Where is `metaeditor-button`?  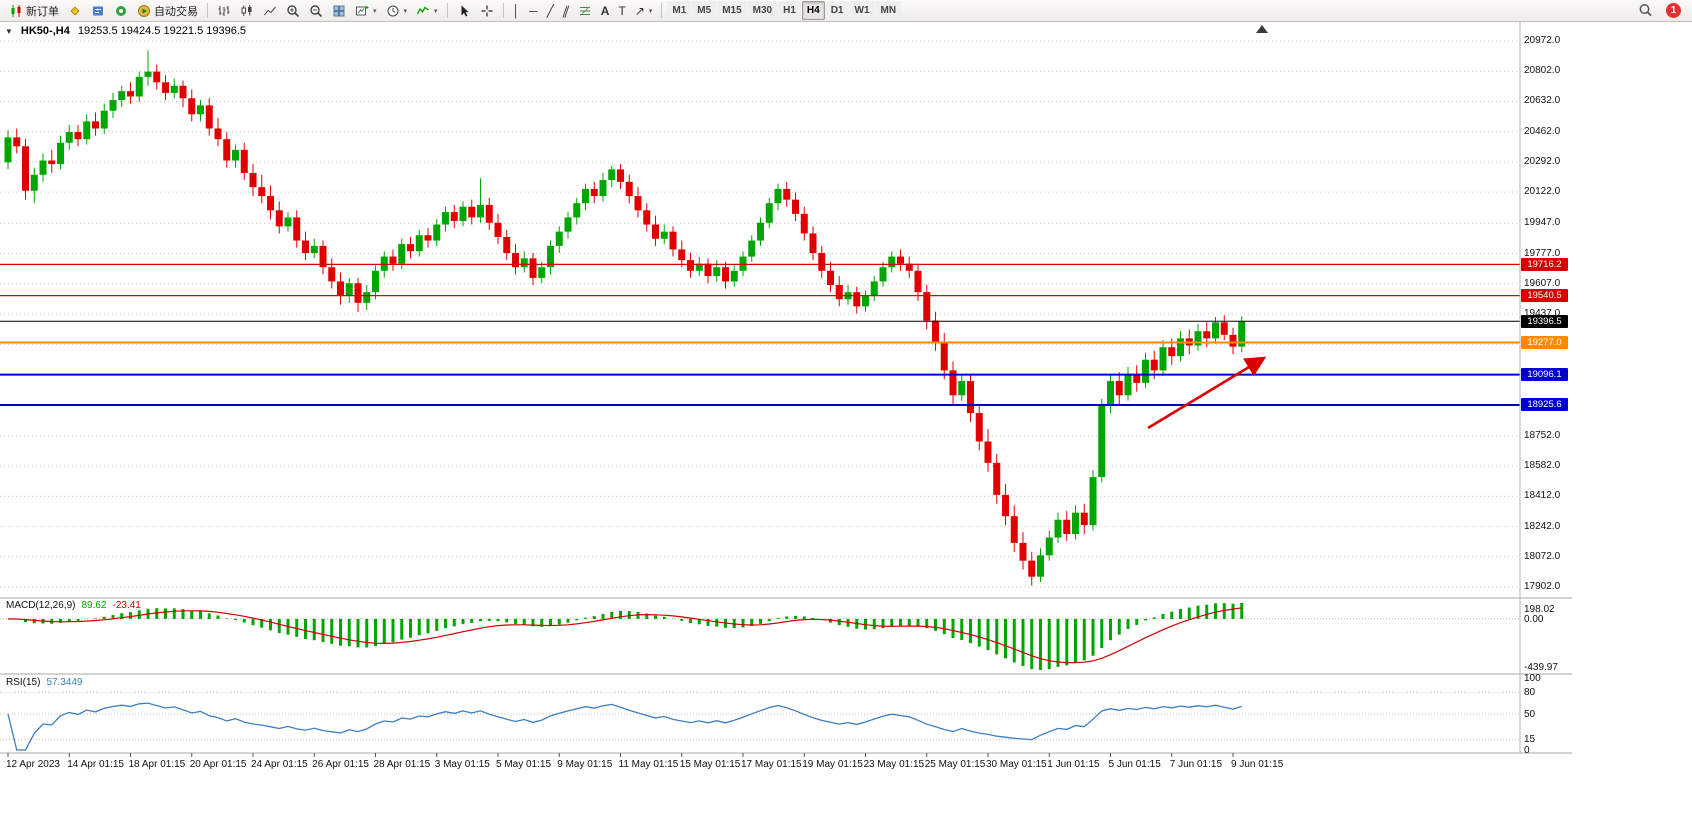
metaeditor-button is located at coordinates (75, 10).